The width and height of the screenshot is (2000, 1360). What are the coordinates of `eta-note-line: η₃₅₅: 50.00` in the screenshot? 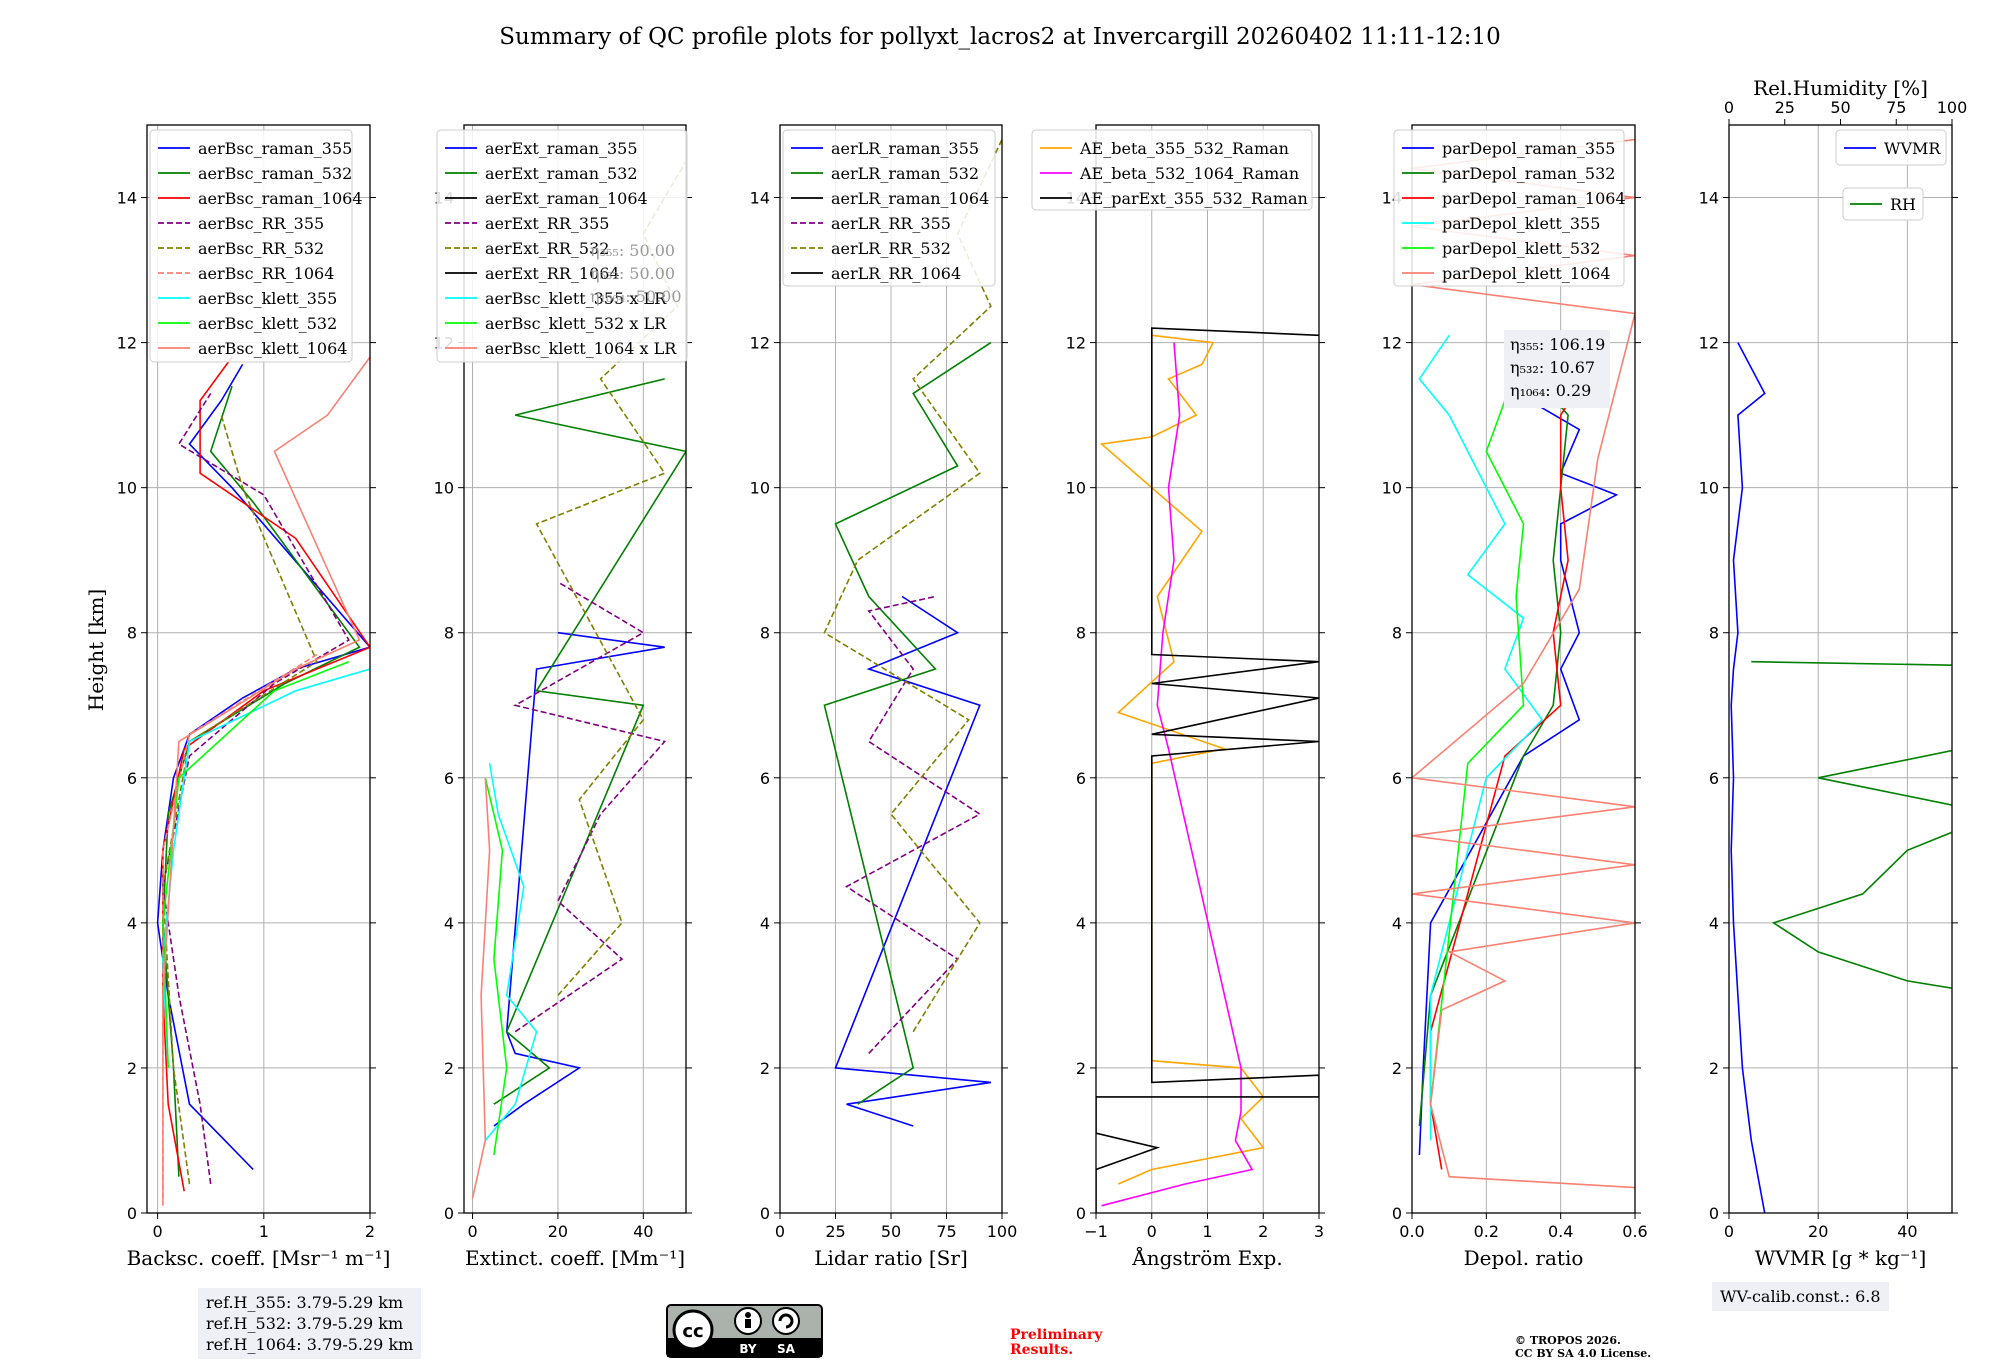 It's located at (632, 250).